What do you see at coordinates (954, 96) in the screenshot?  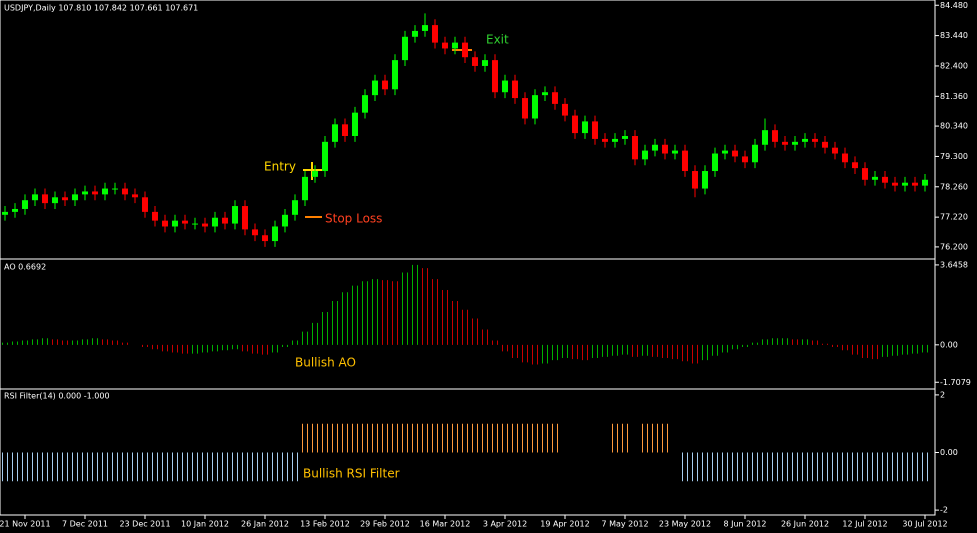 I see `y-tick-label: 81.360` at bounding box center [954, 96].